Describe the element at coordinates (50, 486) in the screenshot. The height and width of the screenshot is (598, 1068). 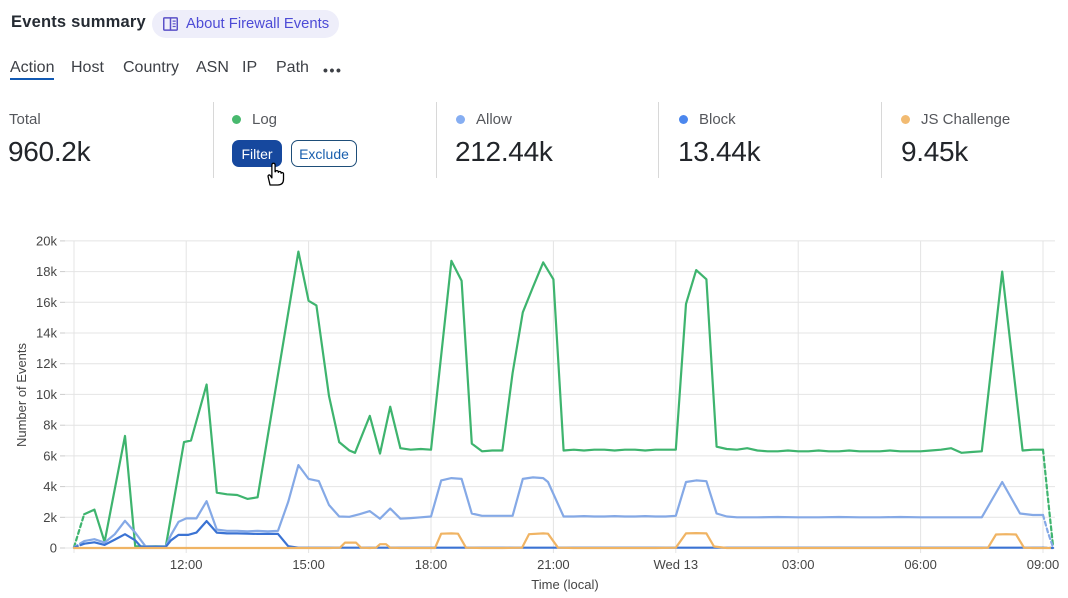
I see `svg-text: 4k` at that location.